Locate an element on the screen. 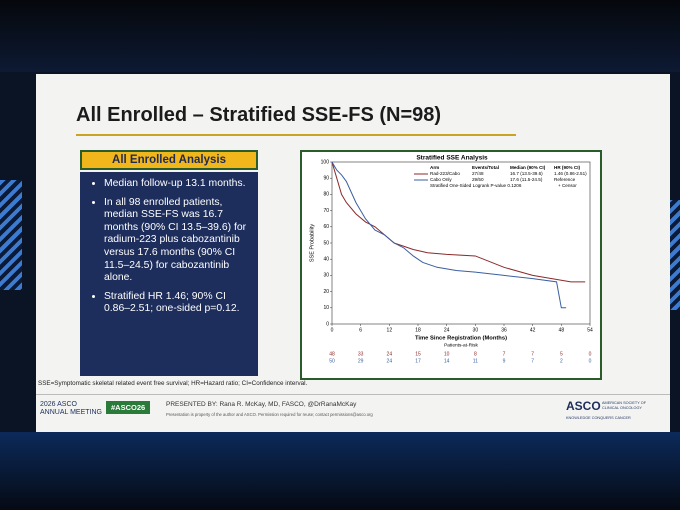 The image size is (680, 510). x-tick-label: 12 is located at coordinates (390, 330).